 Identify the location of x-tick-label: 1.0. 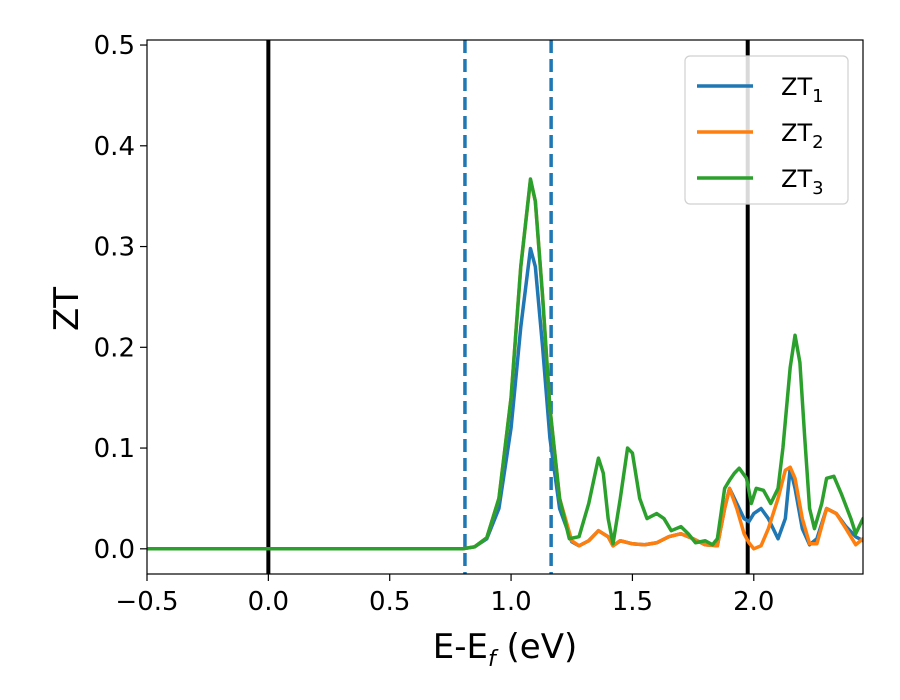
(510, 602).